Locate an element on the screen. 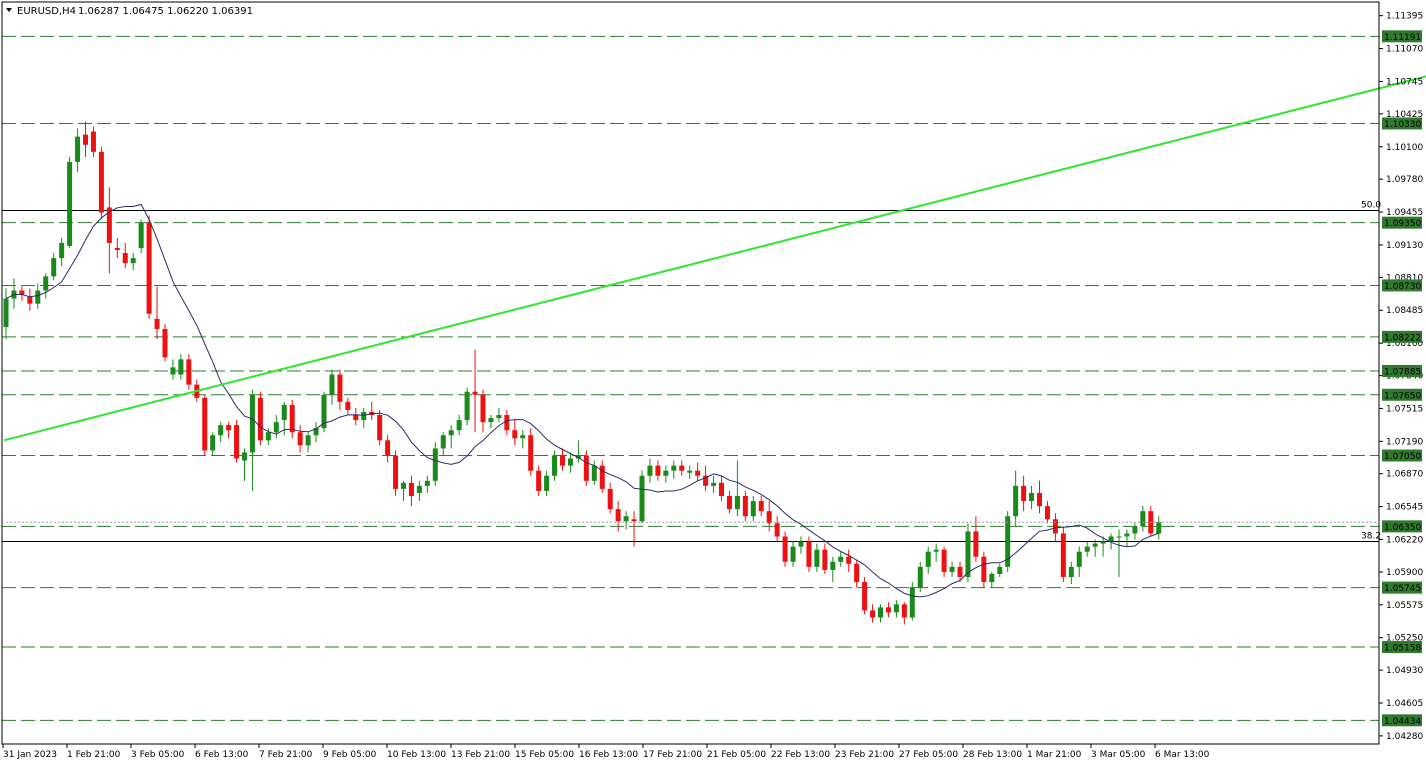 The image size is (1426, 765). time-tick-label: 28 Feb 13:00 is located at coordinates (992, 755).